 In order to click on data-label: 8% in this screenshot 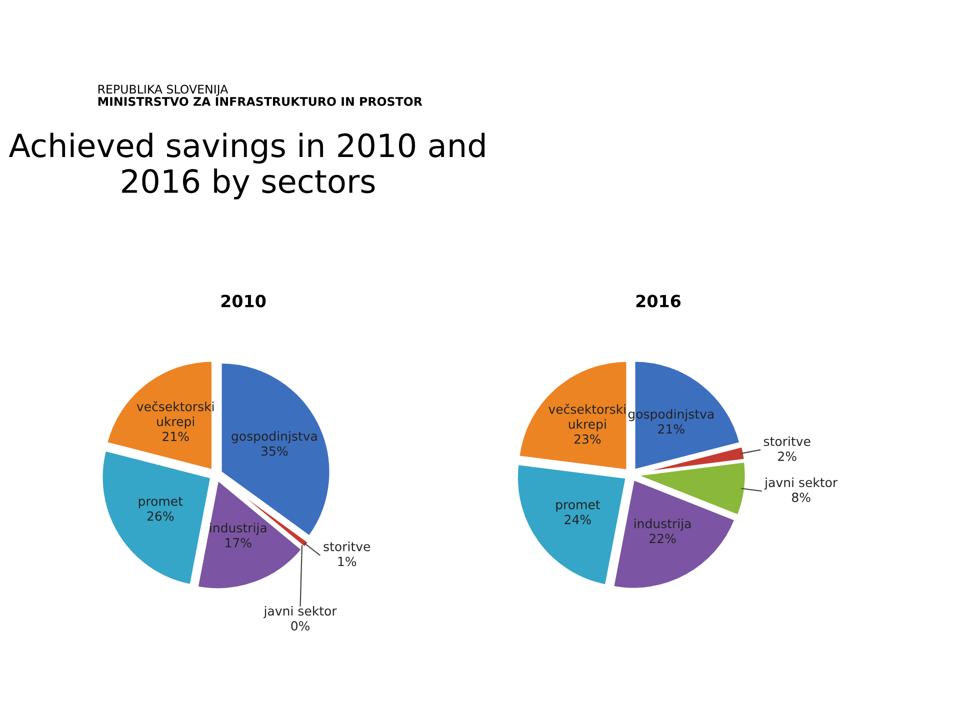, I will do `click(801, 497)`.